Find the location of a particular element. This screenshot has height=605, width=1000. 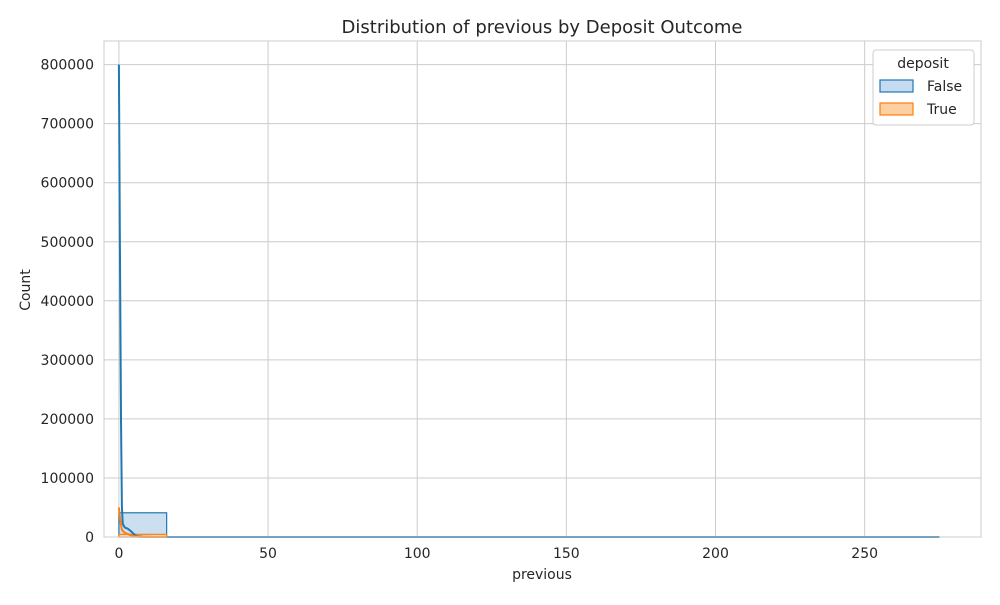

x-tick-label: 50 is located at coordinates (268, 554).